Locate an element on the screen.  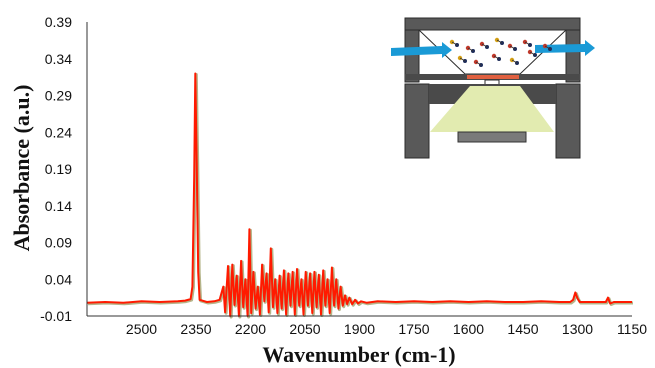
y-tick-labels: 0.39 0.34 0.29 0.24 0.19 0.14 0.09 0.04 -0.01 is located at coordinates (56, 169).